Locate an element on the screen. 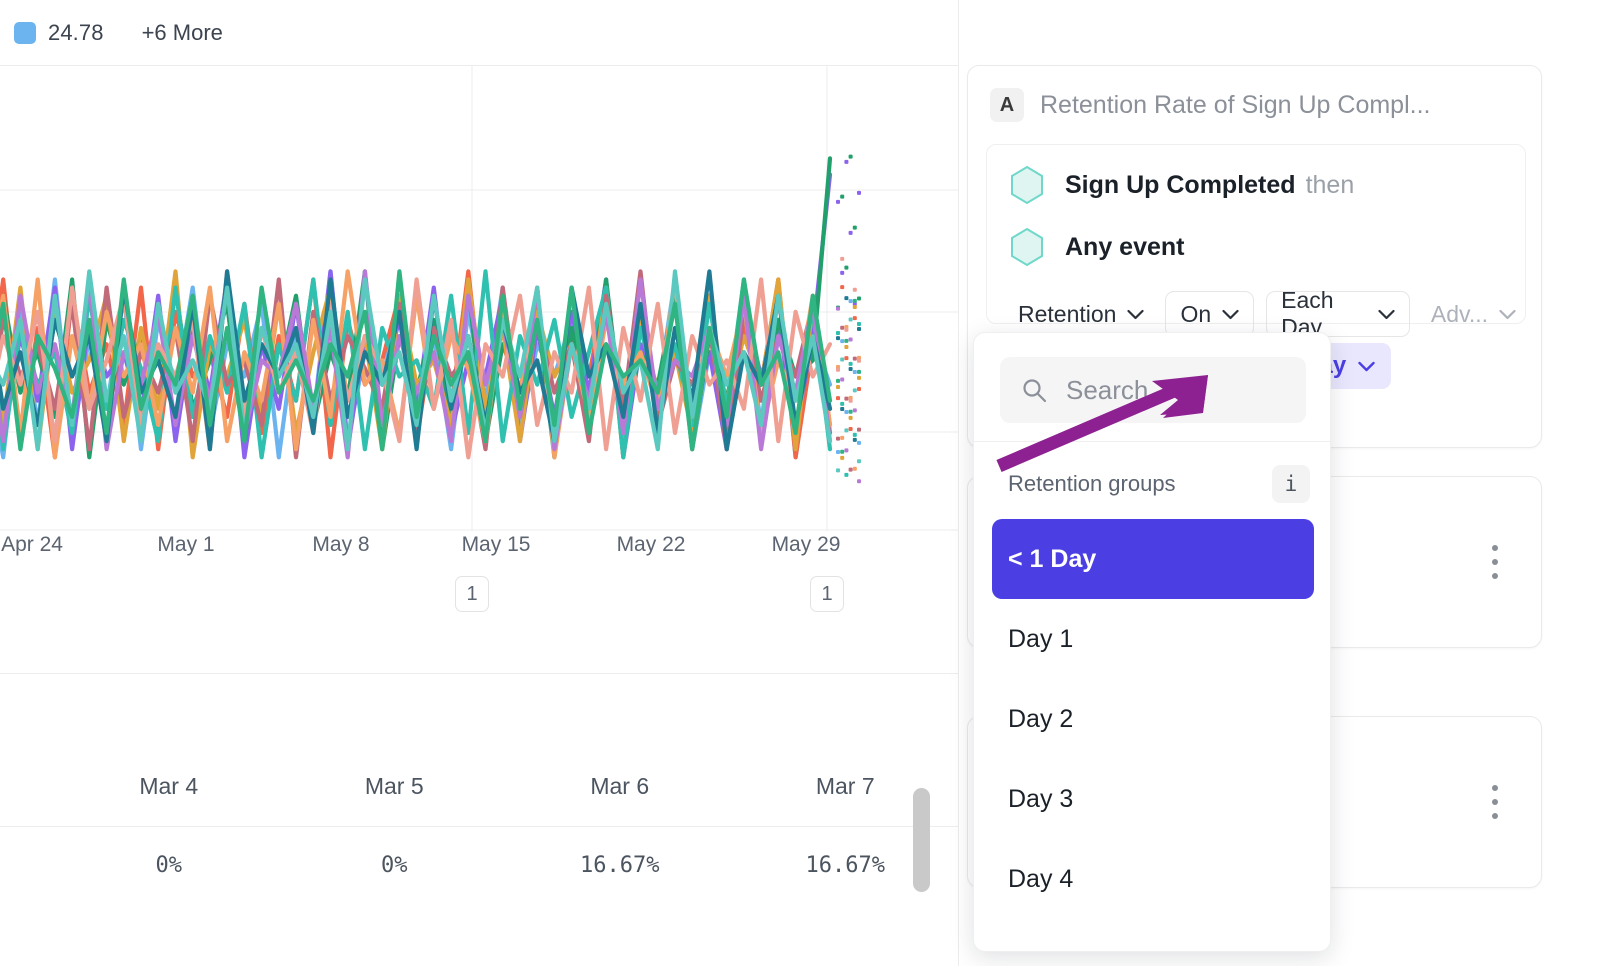 This screenshot has height=966, width=1616. group-header-label: Retention groups is located at coordinates (1092, 483).